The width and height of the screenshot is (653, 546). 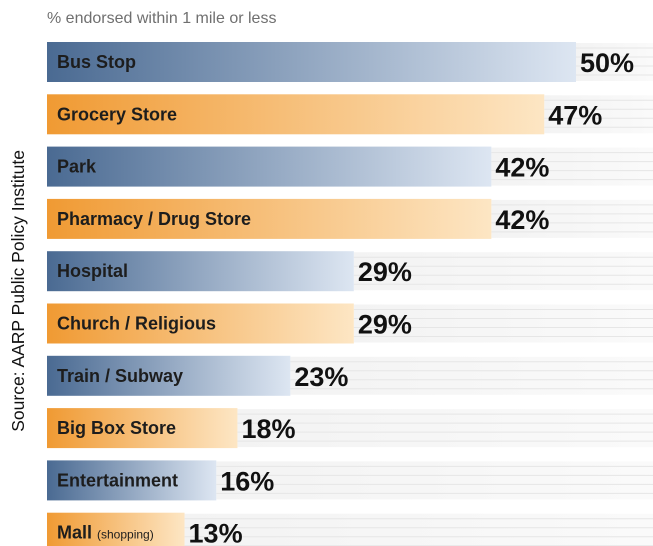 What do you see at coordinates (522, 168) in the screenshot?
I see `value-label-park: 42%` at bounding box center [522, 168].